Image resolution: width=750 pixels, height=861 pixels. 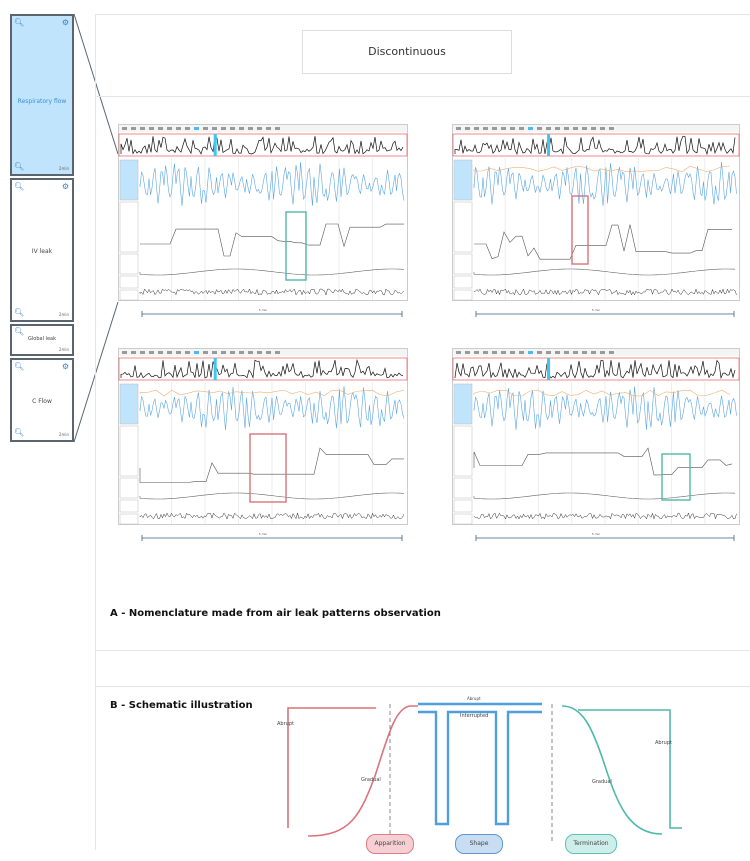 What do you see at coordinates (474, 698) in the screenshot?
I see `label-abrupt-shape: Abrupt` at bounding box center [474, 698].